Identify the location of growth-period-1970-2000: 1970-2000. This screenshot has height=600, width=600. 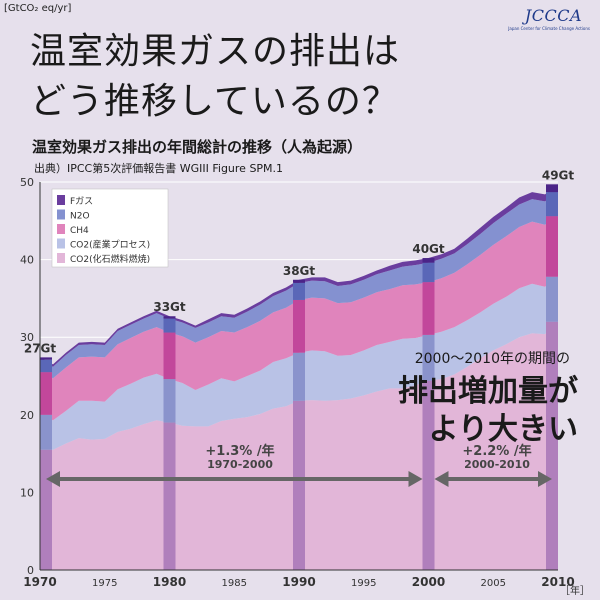
(240, 464).